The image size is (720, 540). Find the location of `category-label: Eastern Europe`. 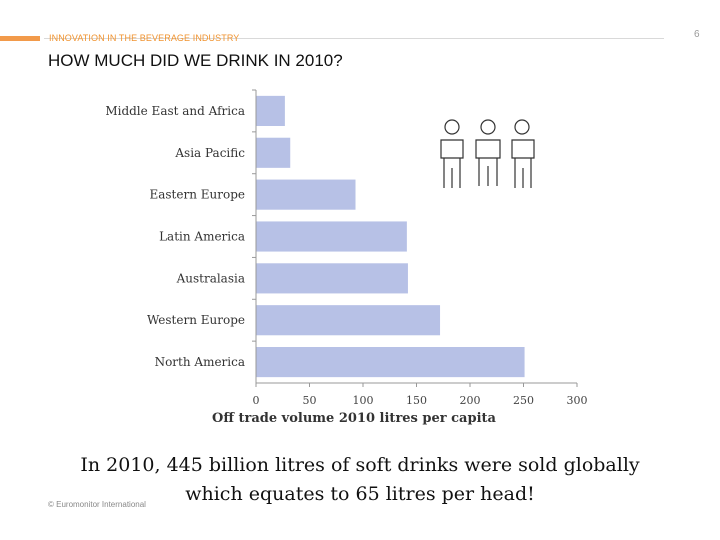

category-label: Eastern Europe is located at coordinates (197, 195).